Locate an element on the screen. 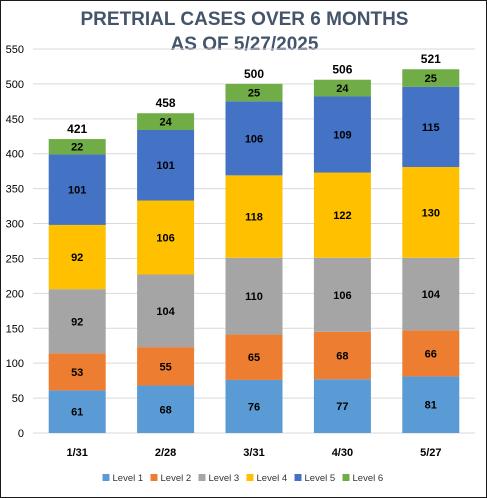 This screenshot has width=487, height=498. data-label: 130 is located at coordinates (431, 213).